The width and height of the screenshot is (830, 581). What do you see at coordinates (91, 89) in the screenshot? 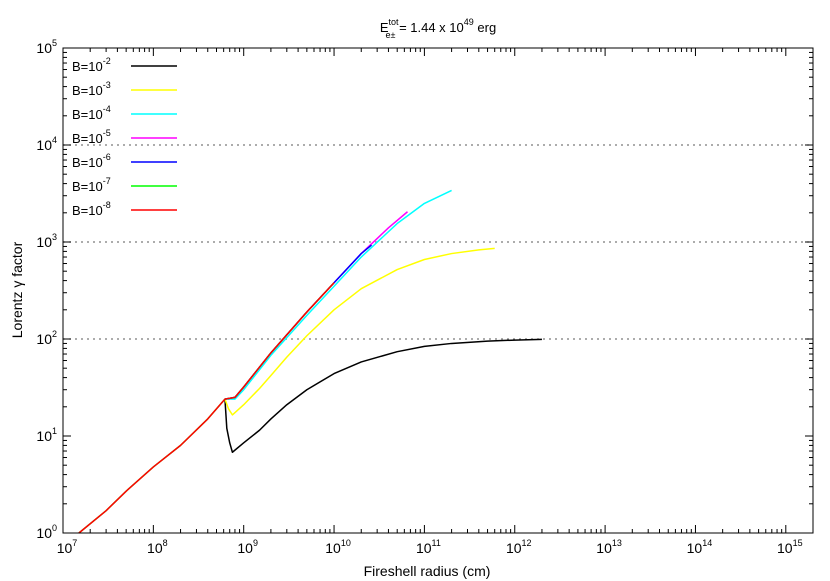
I see `legend-label-2: B=10-3` at bounding box center [91, 89].